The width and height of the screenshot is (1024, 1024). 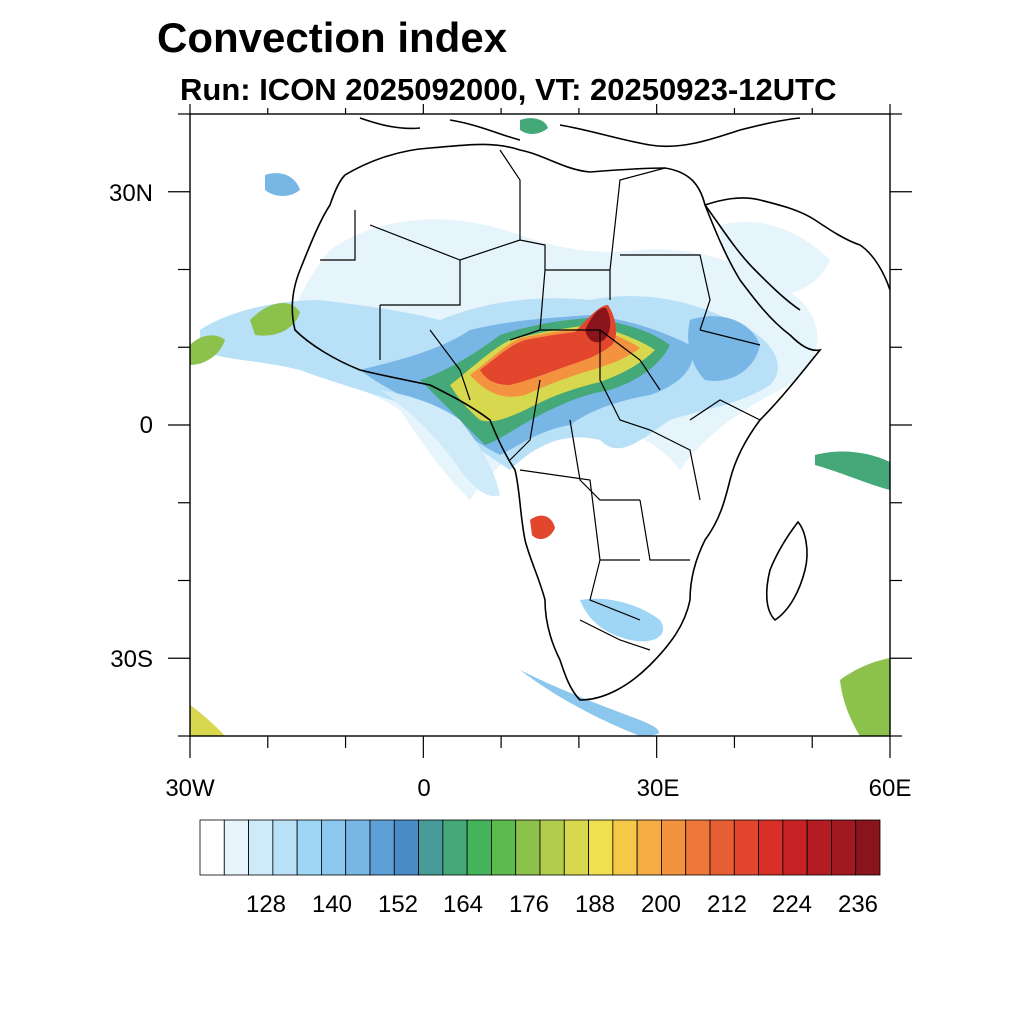 I want to click on lat-label-30n: 30N, so click(x=131, y=193).